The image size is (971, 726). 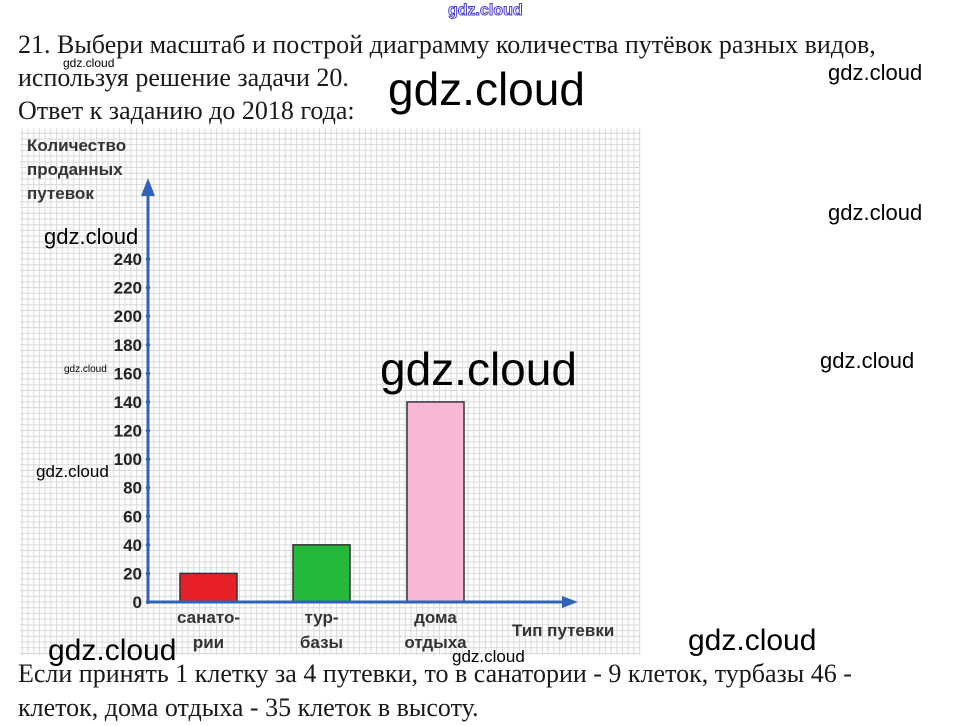 What do you see at coordinates (128, 459) in the screenshot?
I see `y-tick-label: 100` at bounding box center [128, 459].